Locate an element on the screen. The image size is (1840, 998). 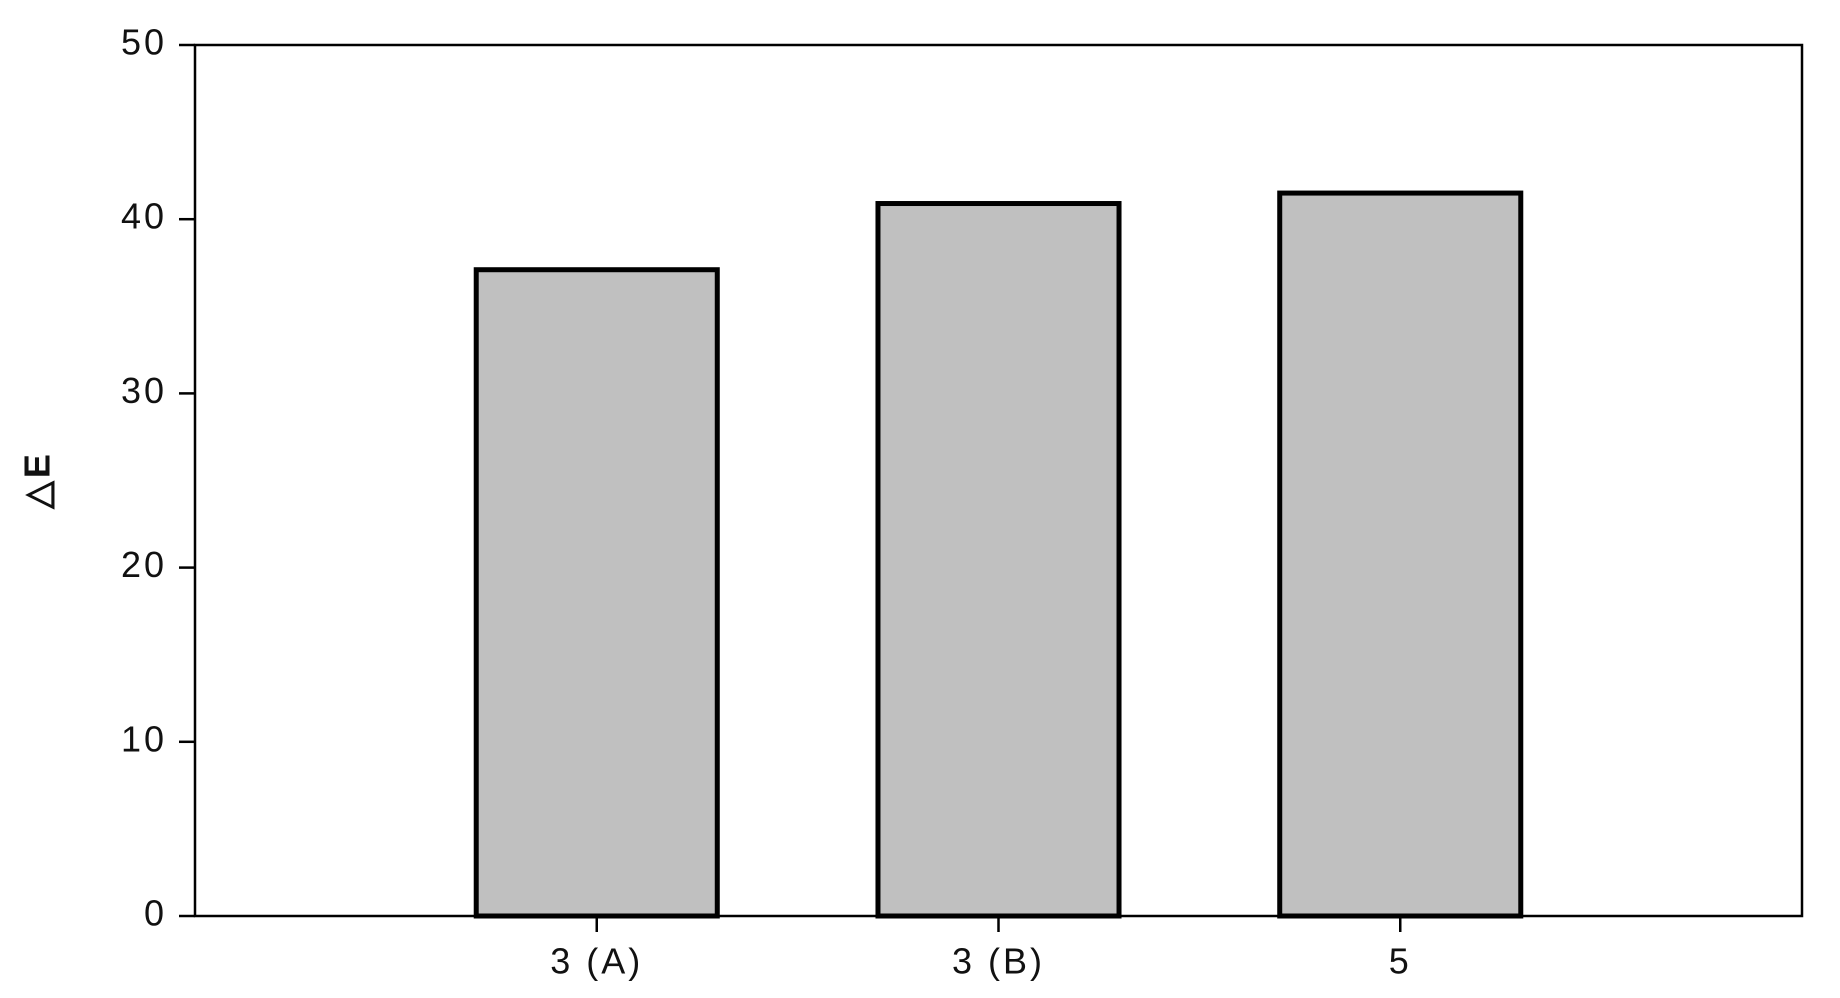
y-tick-label: 10 is located at coordinates (144, 738).